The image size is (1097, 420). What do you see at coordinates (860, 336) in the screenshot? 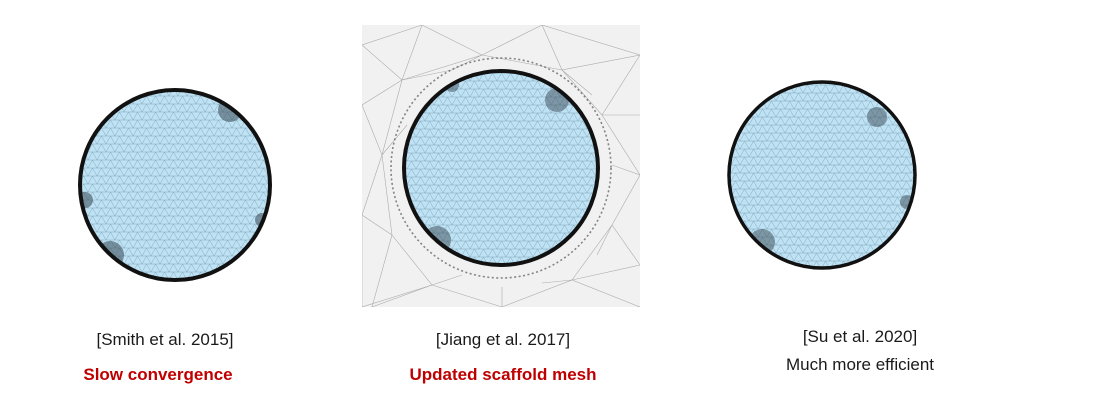
I see `citation-su: [Su et al. 2020]` at bounding box center [860, 336].